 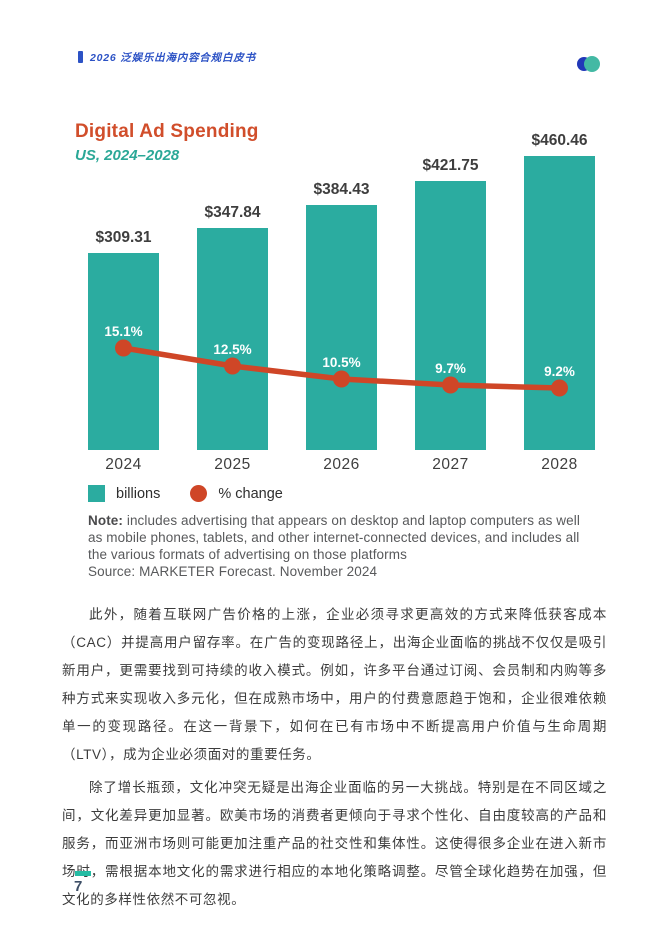 I want to click on note-label: Note:, so click(x=105, y=520).